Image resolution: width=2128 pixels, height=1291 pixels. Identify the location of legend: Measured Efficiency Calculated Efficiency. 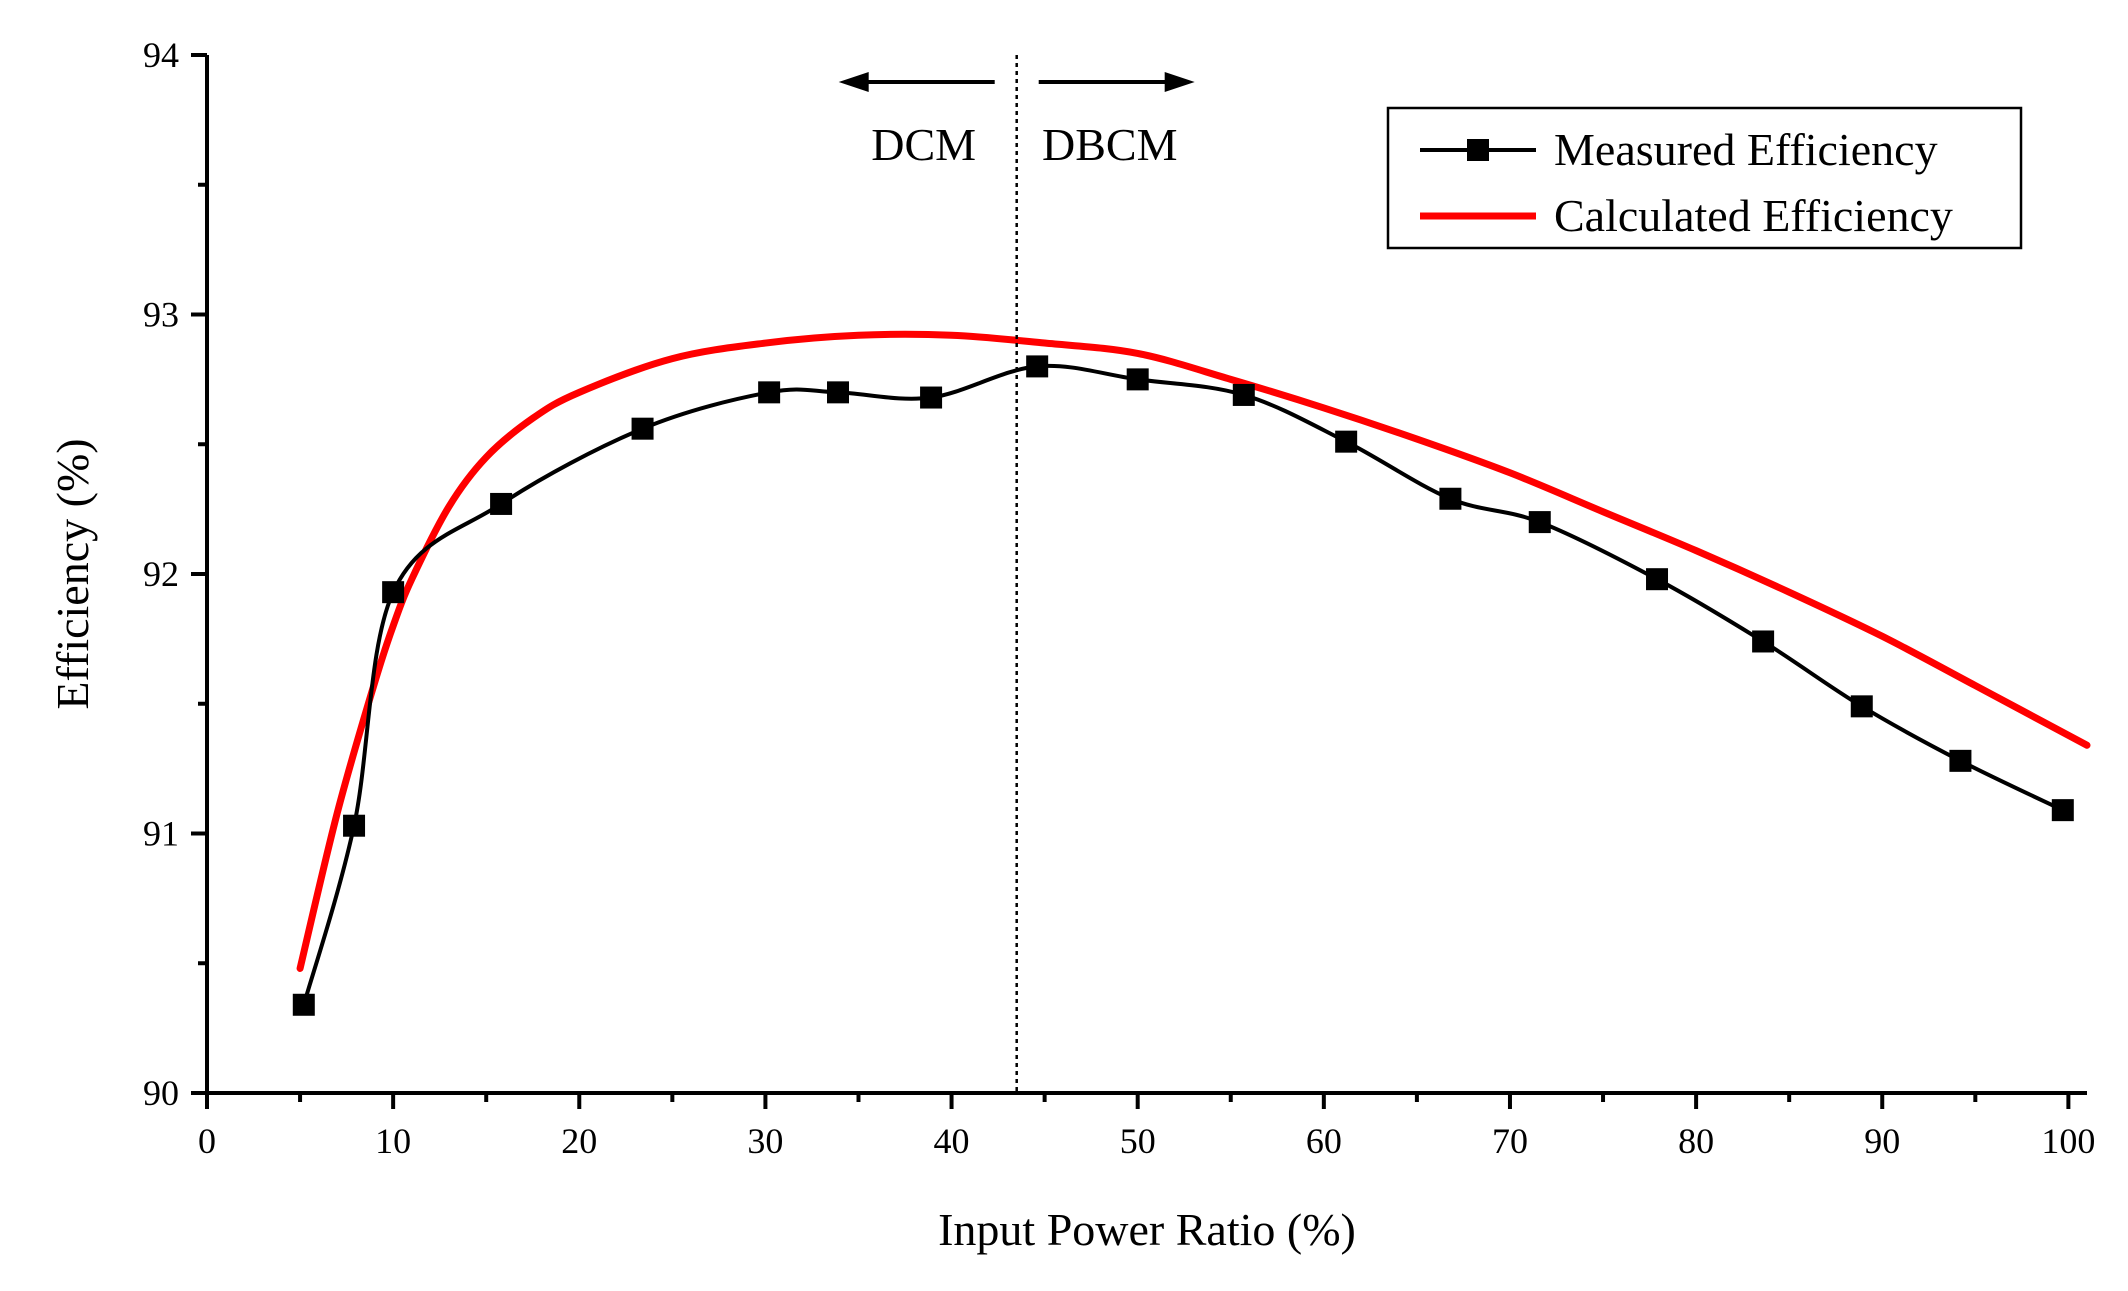
(1704, 178).